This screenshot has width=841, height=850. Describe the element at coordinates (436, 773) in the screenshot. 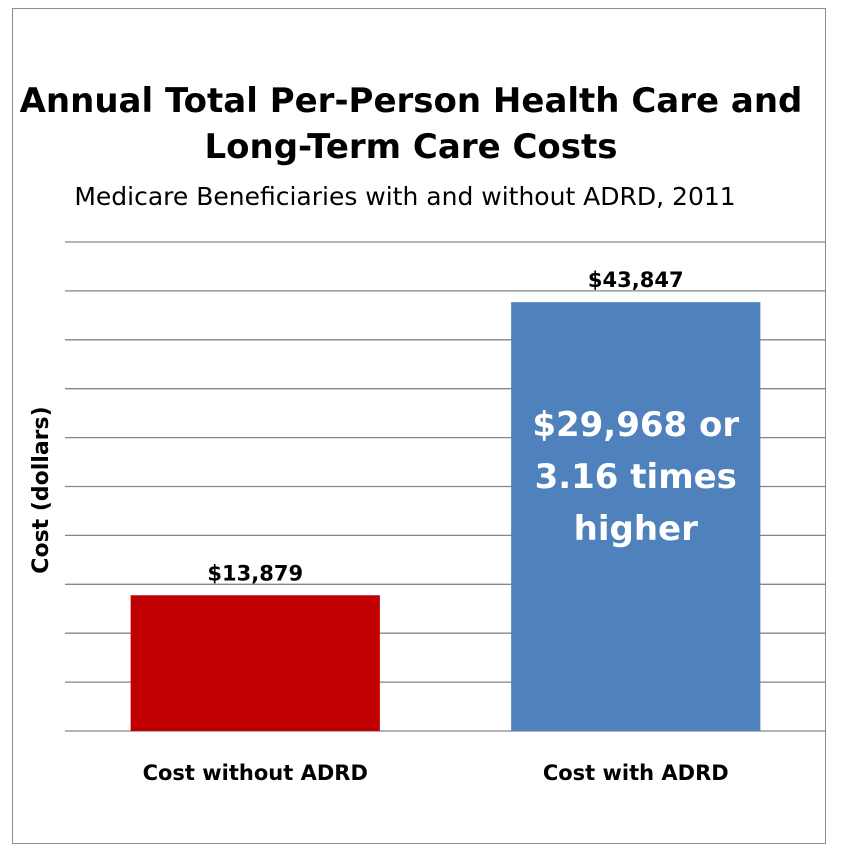

I see `category-labels: Cost without ADRD Cost with ADRD` at that location.